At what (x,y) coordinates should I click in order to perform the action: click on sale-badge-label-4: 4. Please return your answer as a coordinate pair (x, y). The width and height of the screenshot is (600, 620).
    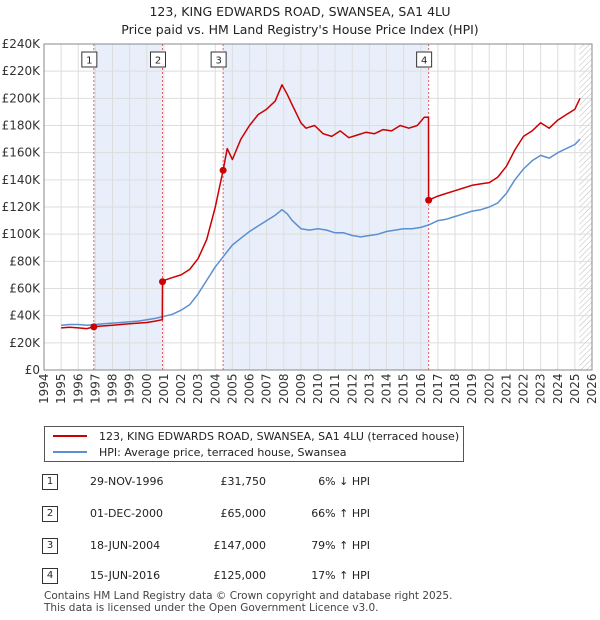
    Looking at the image, I should click on (424, 61).